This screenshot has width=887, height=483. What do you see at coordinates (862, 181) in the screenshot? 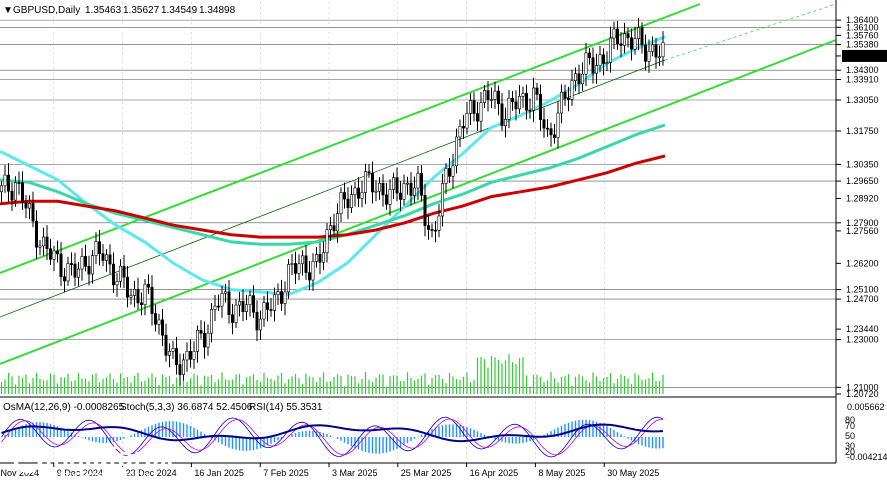
I see `price-label: 1.29650` at bounding box center [862, 181].